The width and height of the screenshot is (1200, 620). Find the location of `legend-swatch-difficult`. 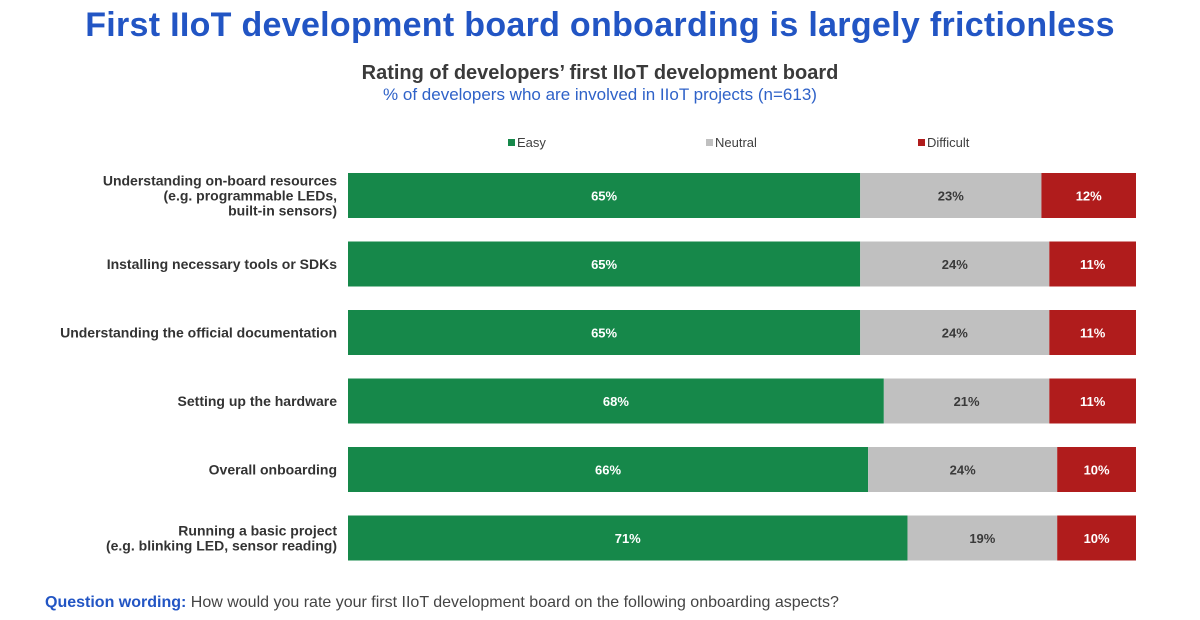

legend-swatch-difficult is located at coordinates (921, 142).